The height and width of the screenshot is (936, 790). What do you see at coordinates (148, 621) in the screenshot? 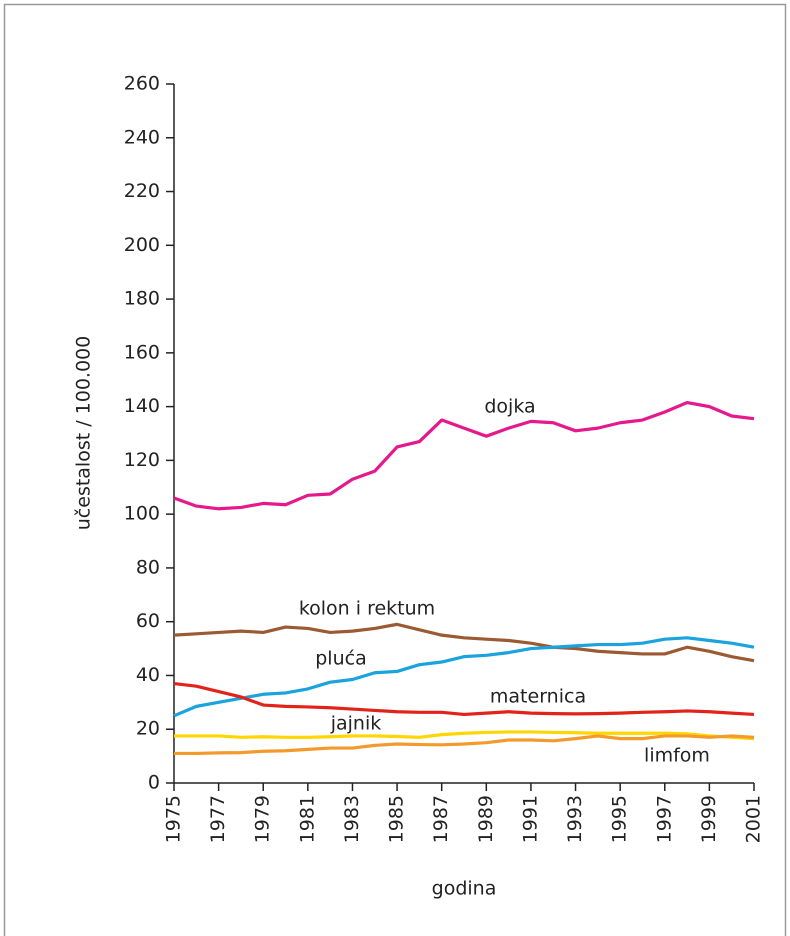
I see `y-tick-label: 60` at bounding box center [148, 621].